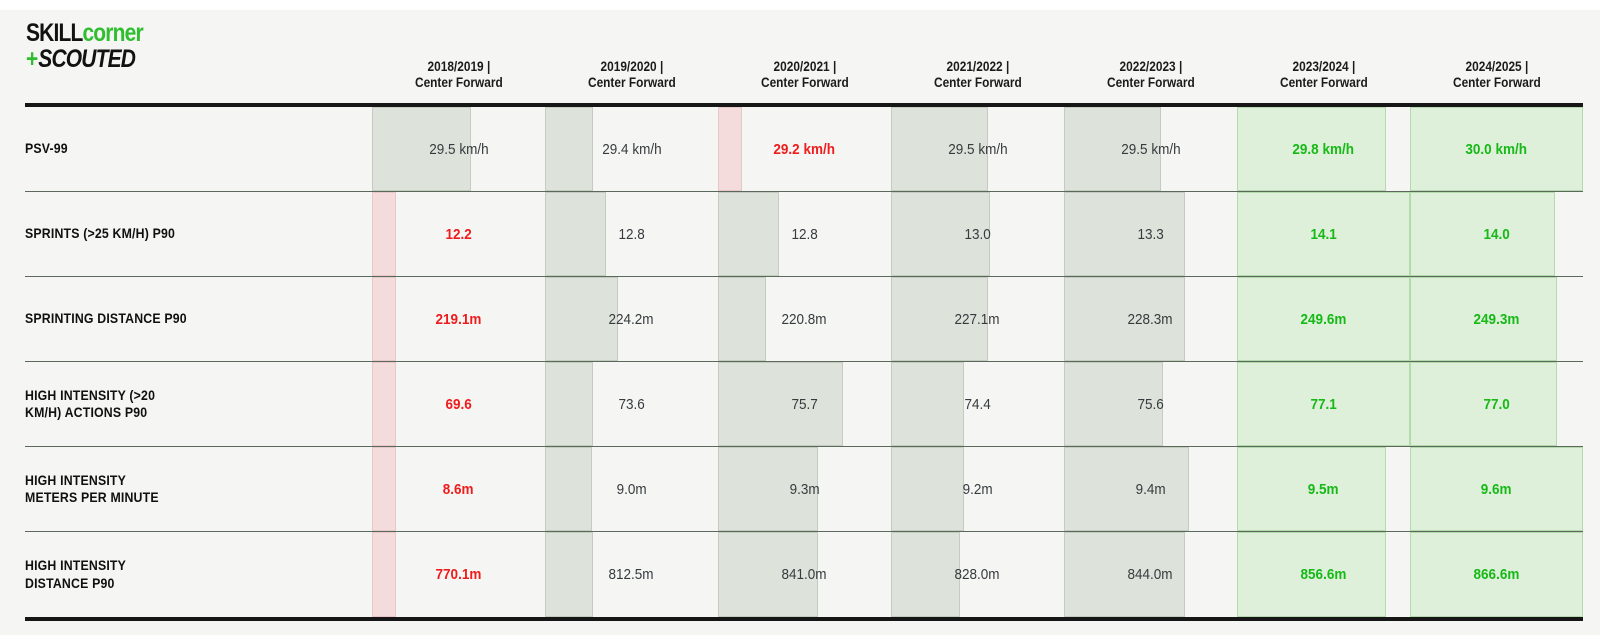  Describe the element at coordinates (977, 489) in the screenshot. I see `metric-value: 9.2m` at that location.